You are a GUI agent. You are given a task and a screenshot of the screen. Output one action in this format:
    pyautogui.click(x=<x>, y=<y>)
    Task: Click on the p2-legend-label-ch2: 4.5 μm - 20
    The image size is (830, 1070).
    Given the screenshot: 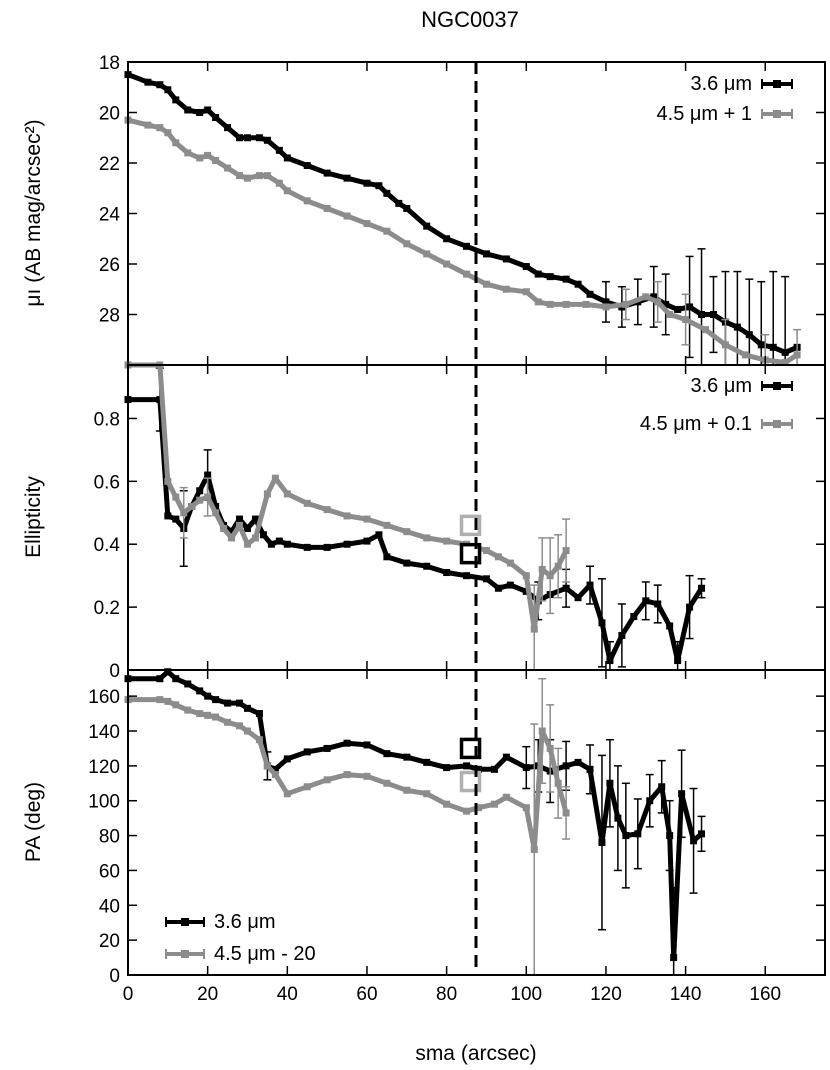 What is the action you would take?
    pyautogui.click(x=265, y=954)
    